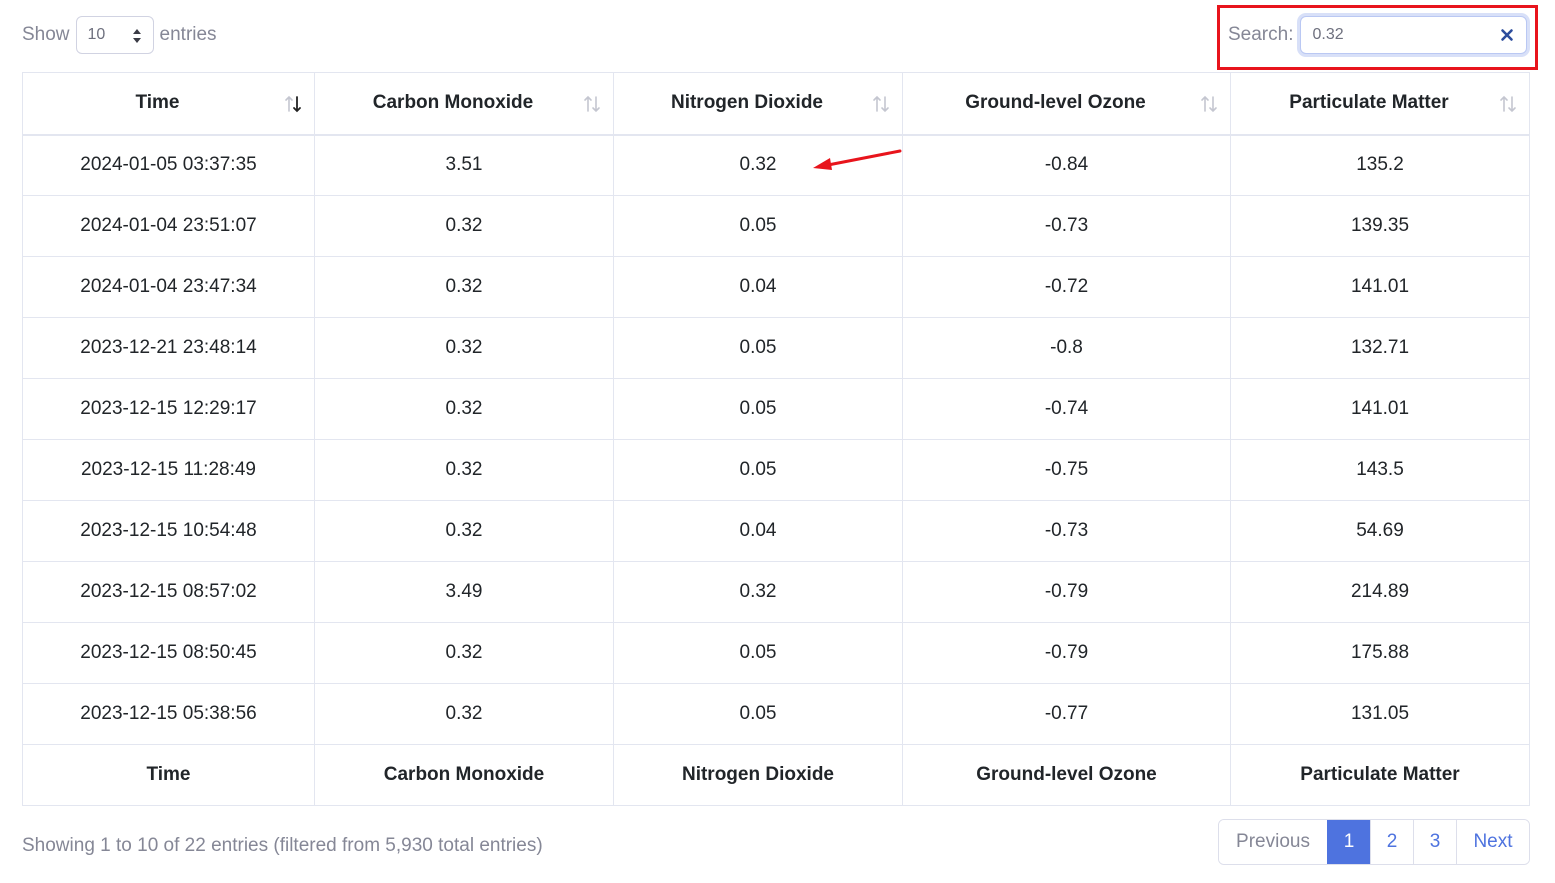 The height and width of the screenshot is (883, 1555). I want to click on entries-per-page-value: 10, so click(96, 34).